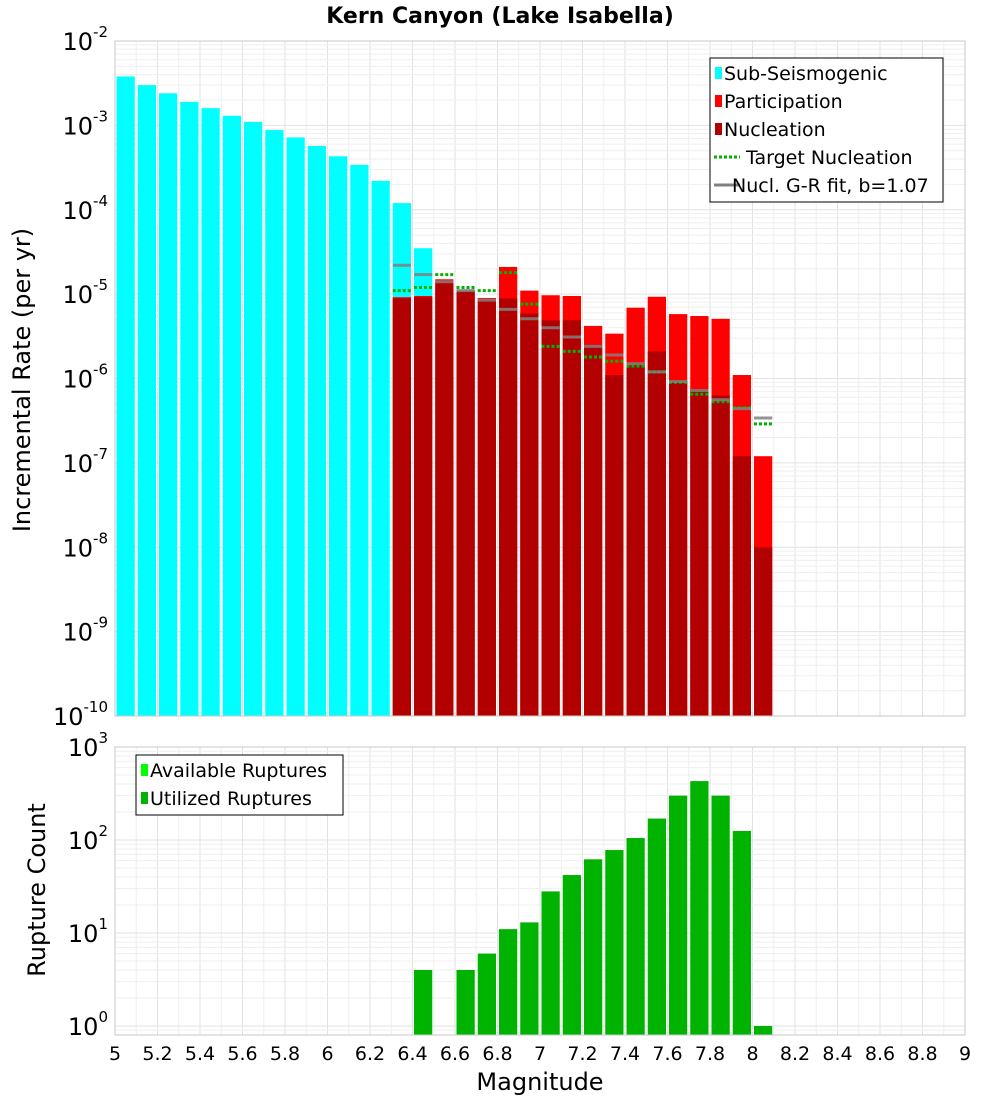  What do you see at coordinates (752, 1054) in the screenshot?
I see `x-tick-label: 8` at bounding box center [752, 1054].